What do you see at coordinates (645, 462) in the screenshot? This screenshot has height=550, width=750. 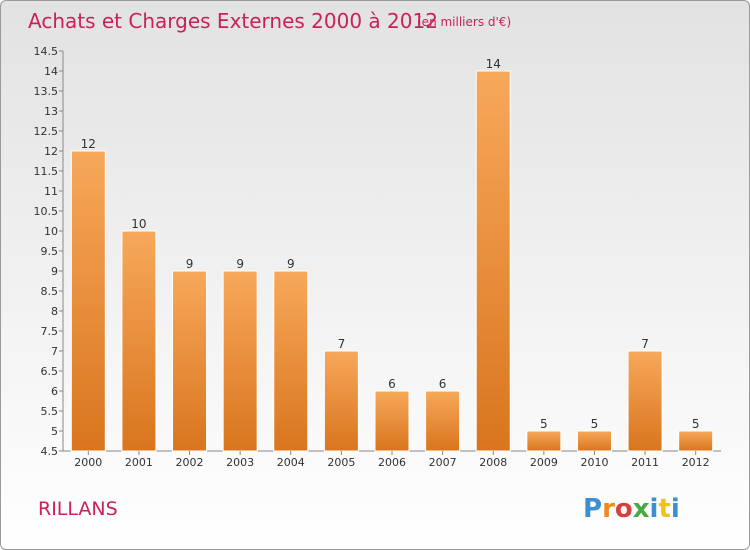 I see `x-tick-label: 2011` at bounding box center [645, 462].